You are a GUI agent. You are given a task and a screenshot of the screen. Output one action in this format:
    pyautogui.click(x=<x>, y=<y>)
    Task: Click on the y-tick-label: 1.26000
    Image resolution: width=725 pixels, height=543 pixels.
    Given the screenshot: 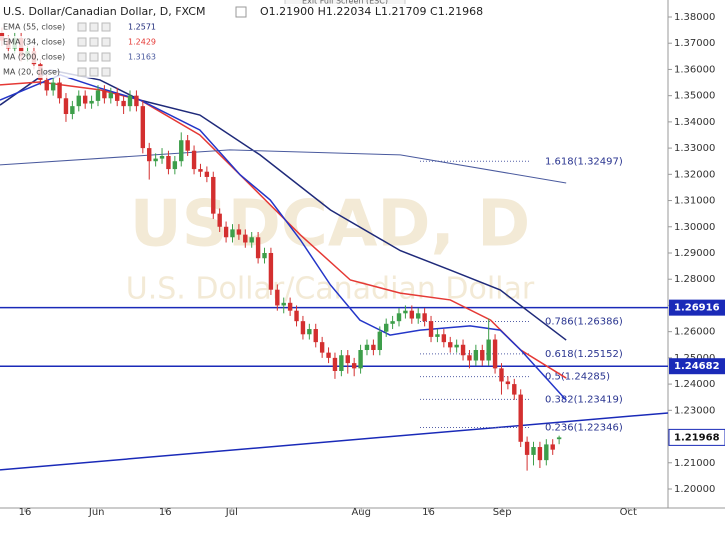 What is the action you would take?
    pyautogui.click(x=694, y=332)
    